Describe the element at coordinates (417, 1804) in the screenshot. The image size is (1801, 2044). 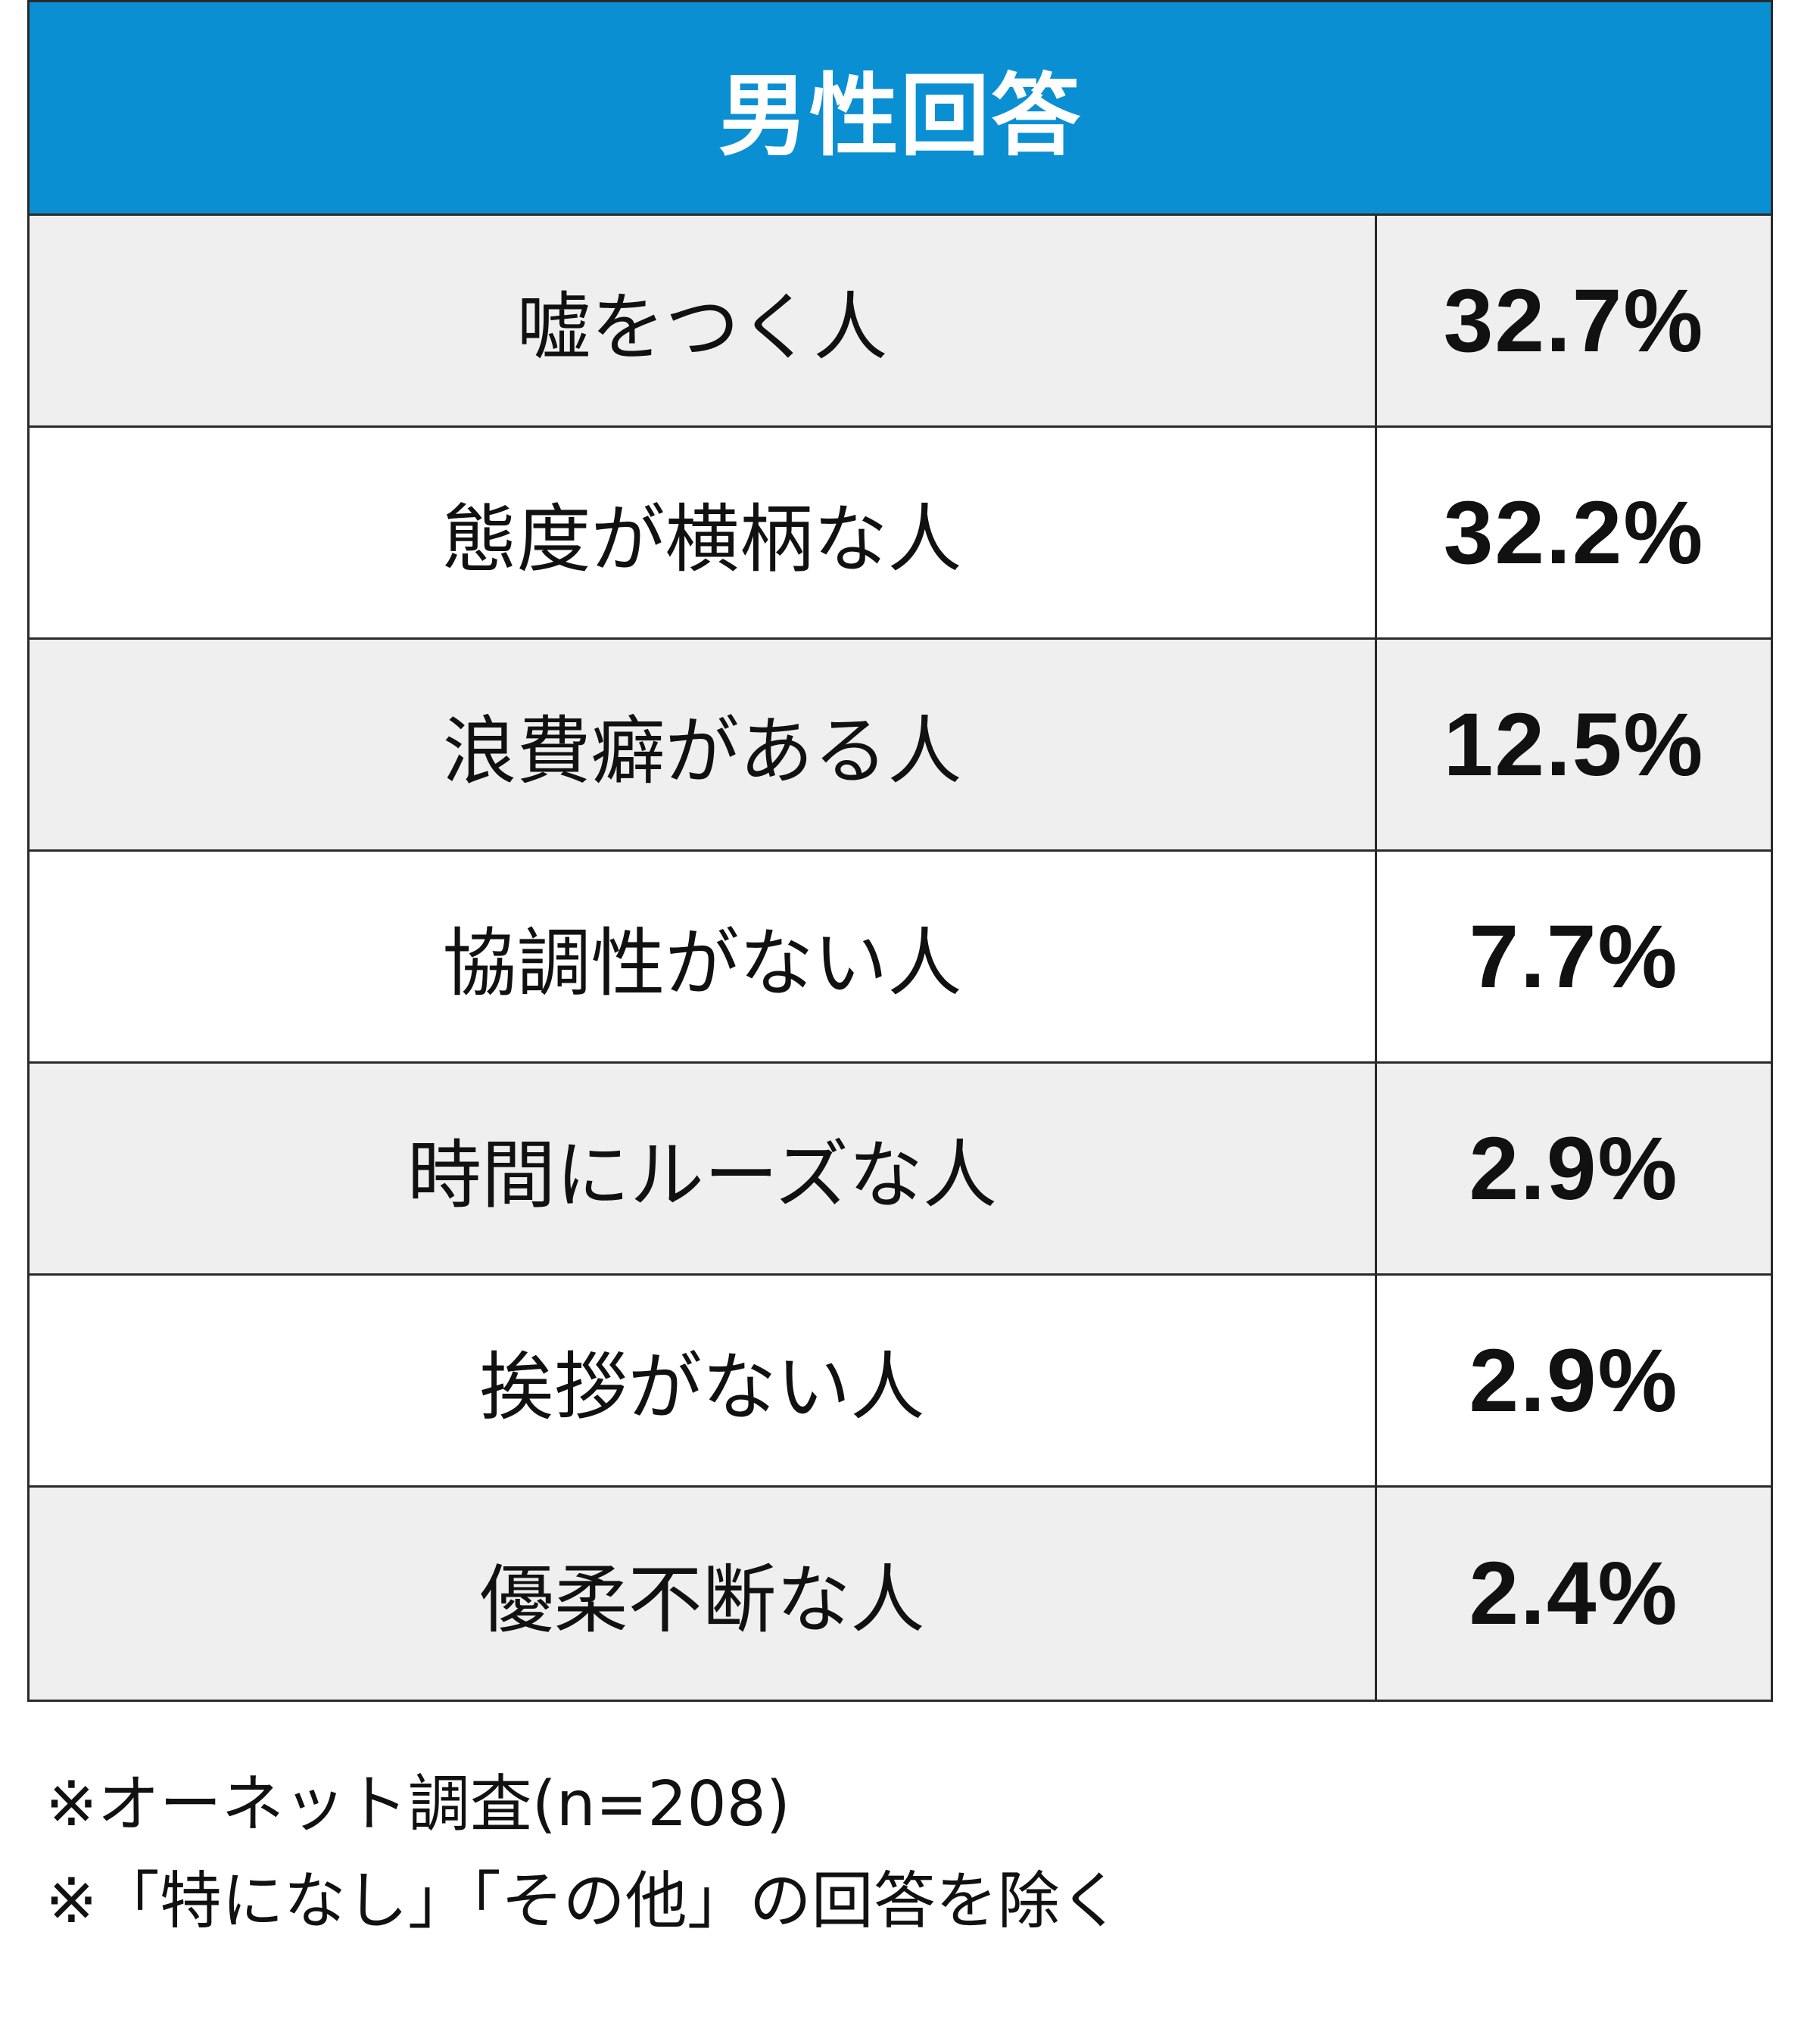
I see `footnote-survey: ※オーネット調査(n=208)` at that location.